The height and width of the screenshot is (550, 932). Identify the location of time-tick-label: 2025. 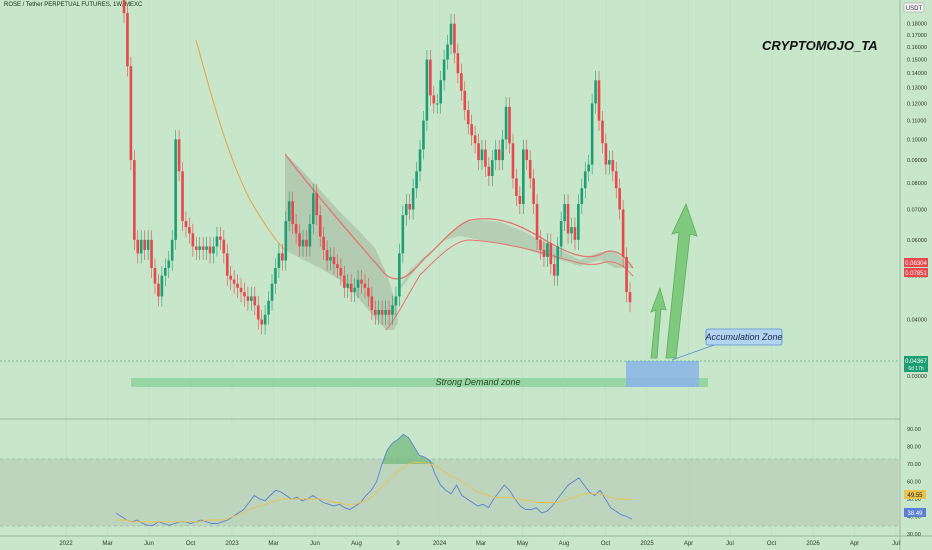
(647, 544).